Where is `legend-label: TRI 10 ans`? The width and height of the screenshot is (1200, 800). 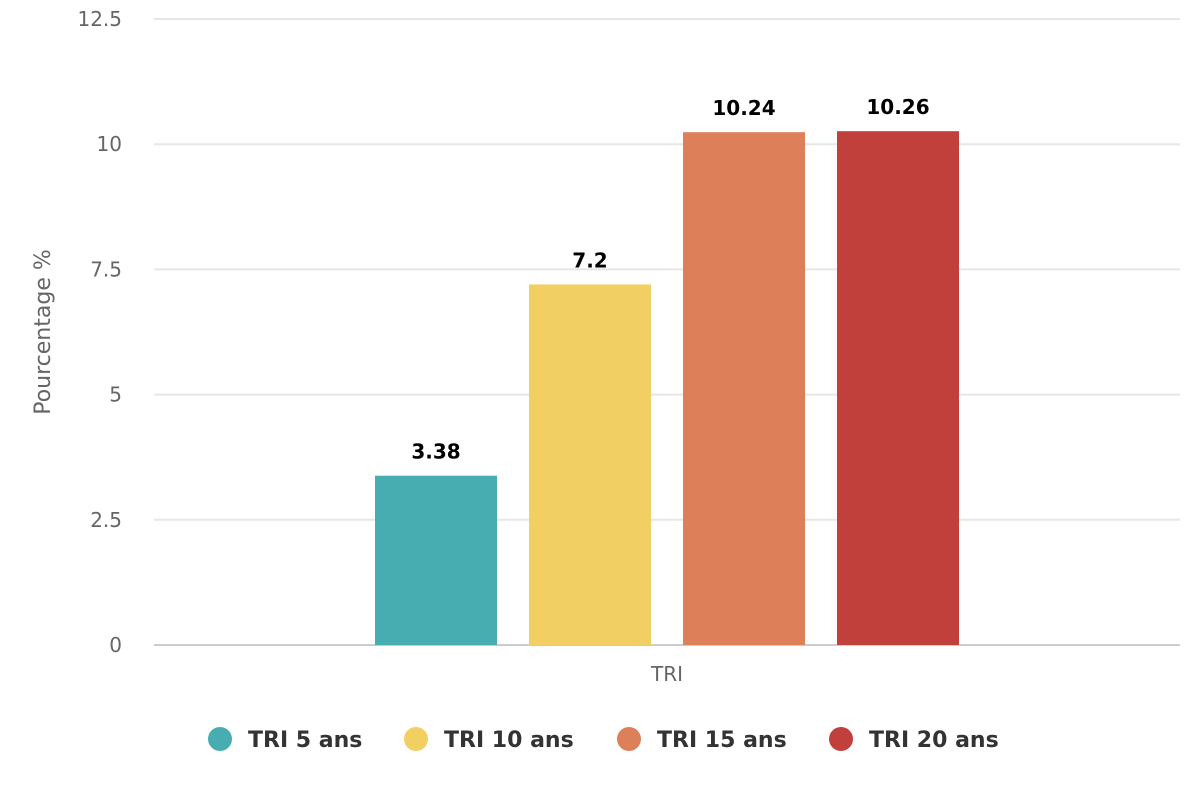
legend-label: TRI 10 ans is located at coordinates (509, 740).